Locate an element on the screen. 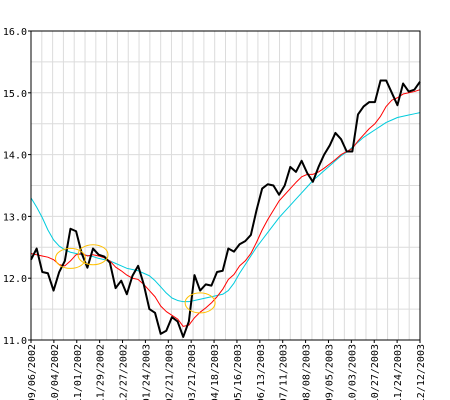 Image resolution: width=450 pixels, height=400 pixels. y-axis: 16.0 15.0 14.0 13.0 12.0 11.0 is located at coordinates (17, 187).